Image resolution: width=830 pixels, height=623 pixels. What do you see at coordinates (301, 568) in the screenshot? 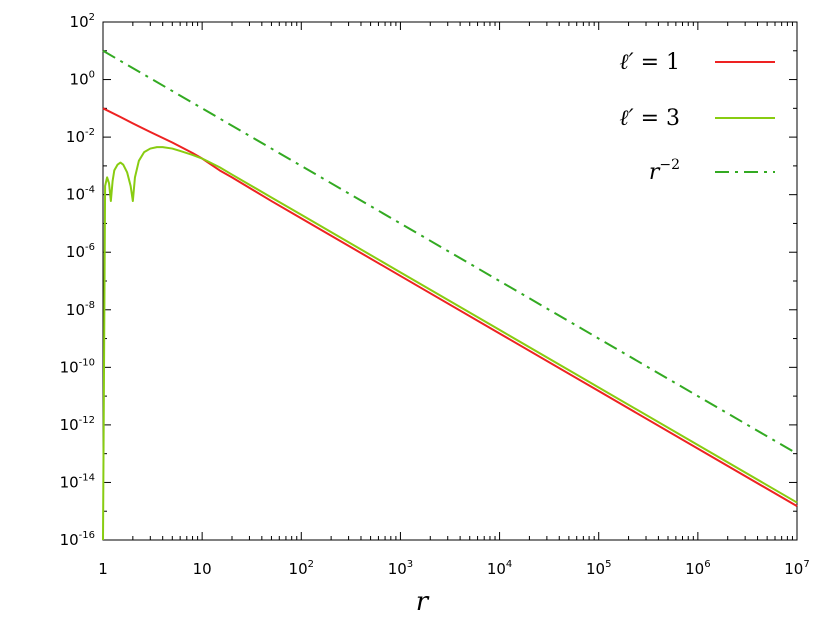
I see `x-tick-label: 10²` at bounding box center [301, 568].